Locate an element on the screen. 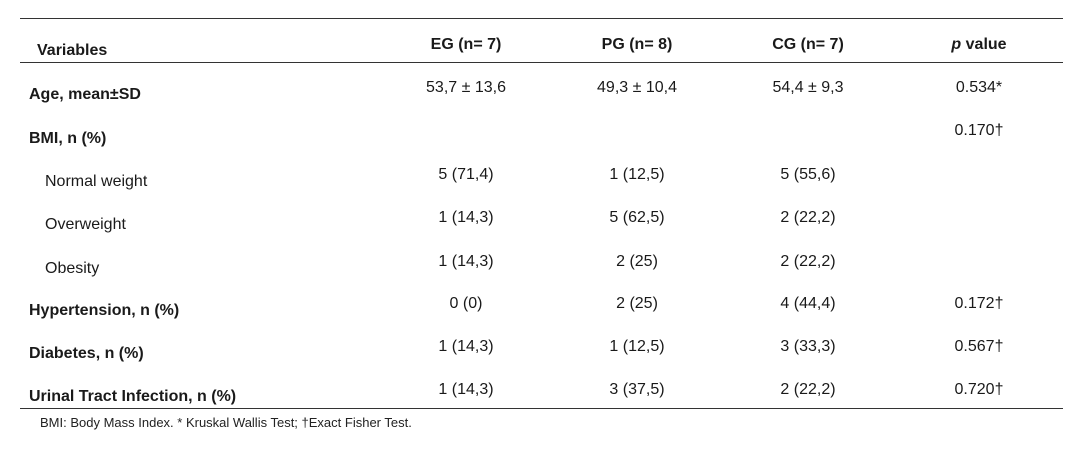  row-label-obesity: Obesity is located at coordinates (72, 268).